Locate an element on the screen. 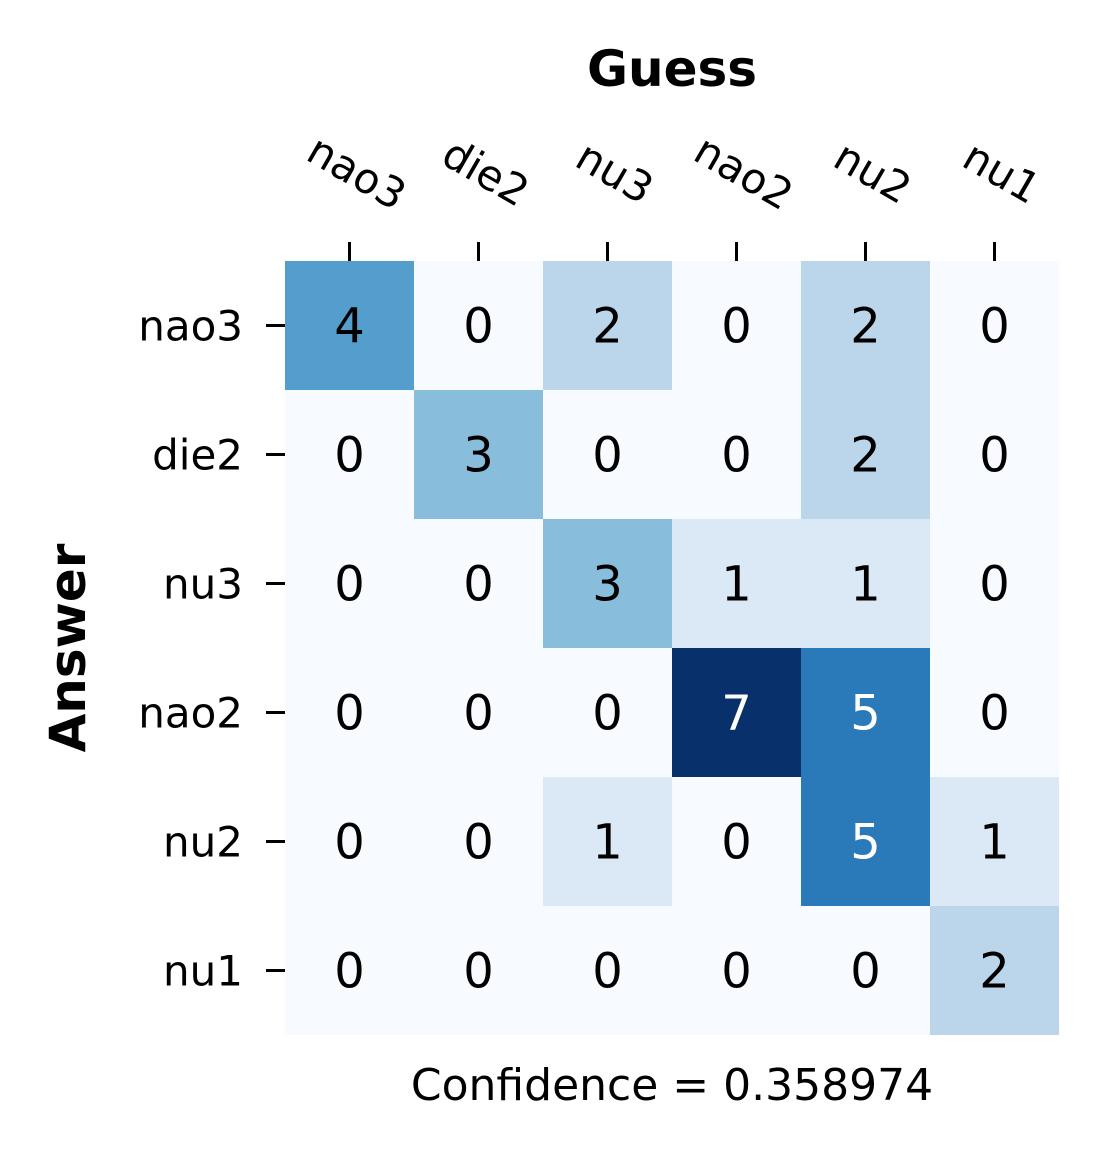 Image resolution: width=1099 pixels, height=1156 pixels. y-tick-label-die2: die2 is located at coordinates (197, 455).